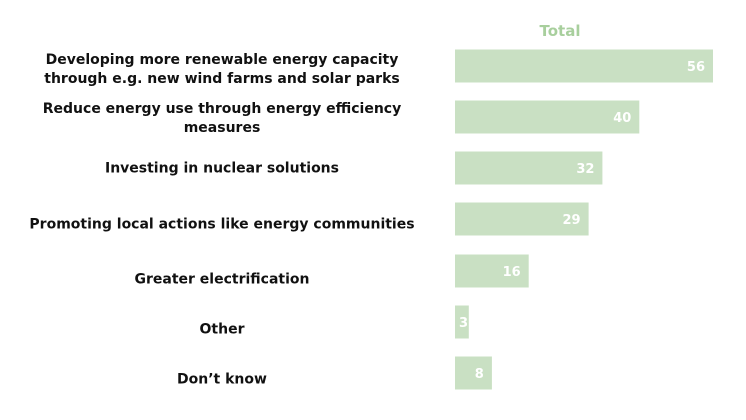  Describe the element at coordinates (512, 272) in the screenshot. I see `data-label: 16` at that location.